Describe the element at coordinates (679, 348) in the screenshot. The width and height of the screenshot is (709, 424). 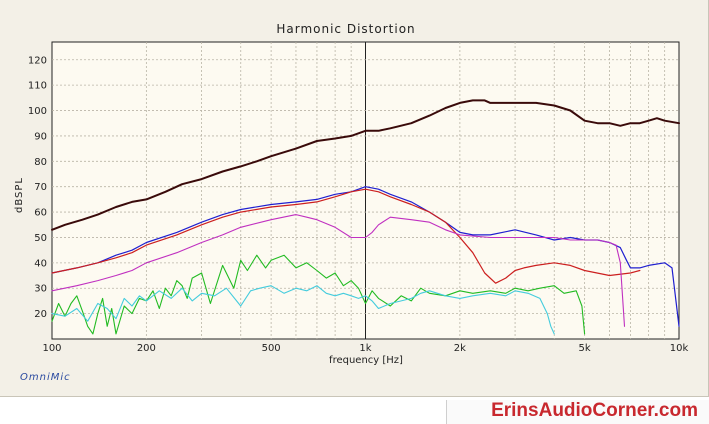
I see `x-tick-label: 10k` at that location.